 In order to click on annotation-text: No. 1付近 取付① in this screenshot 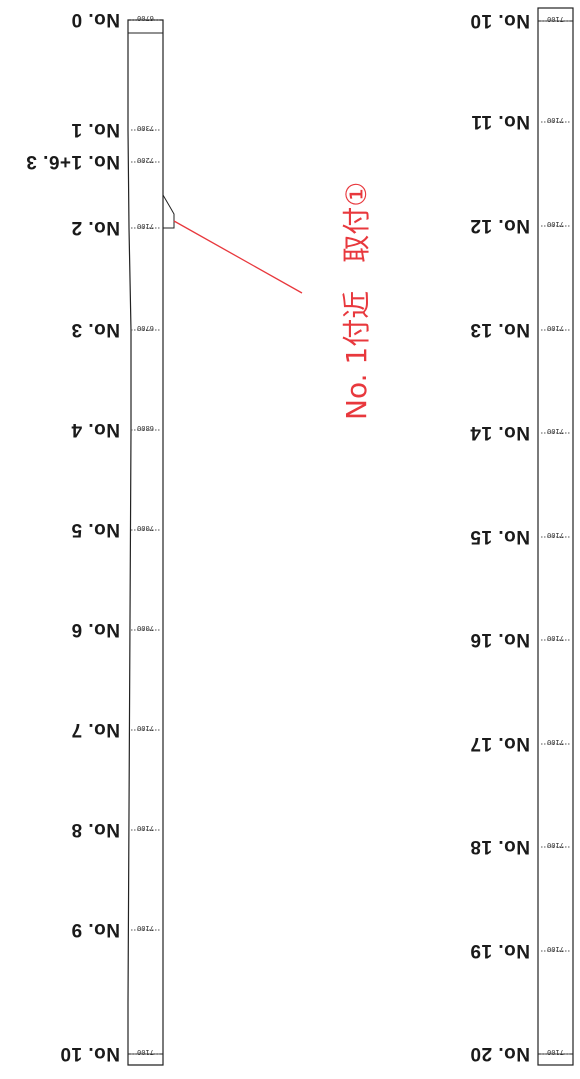, I will do `click(356, 301)`.